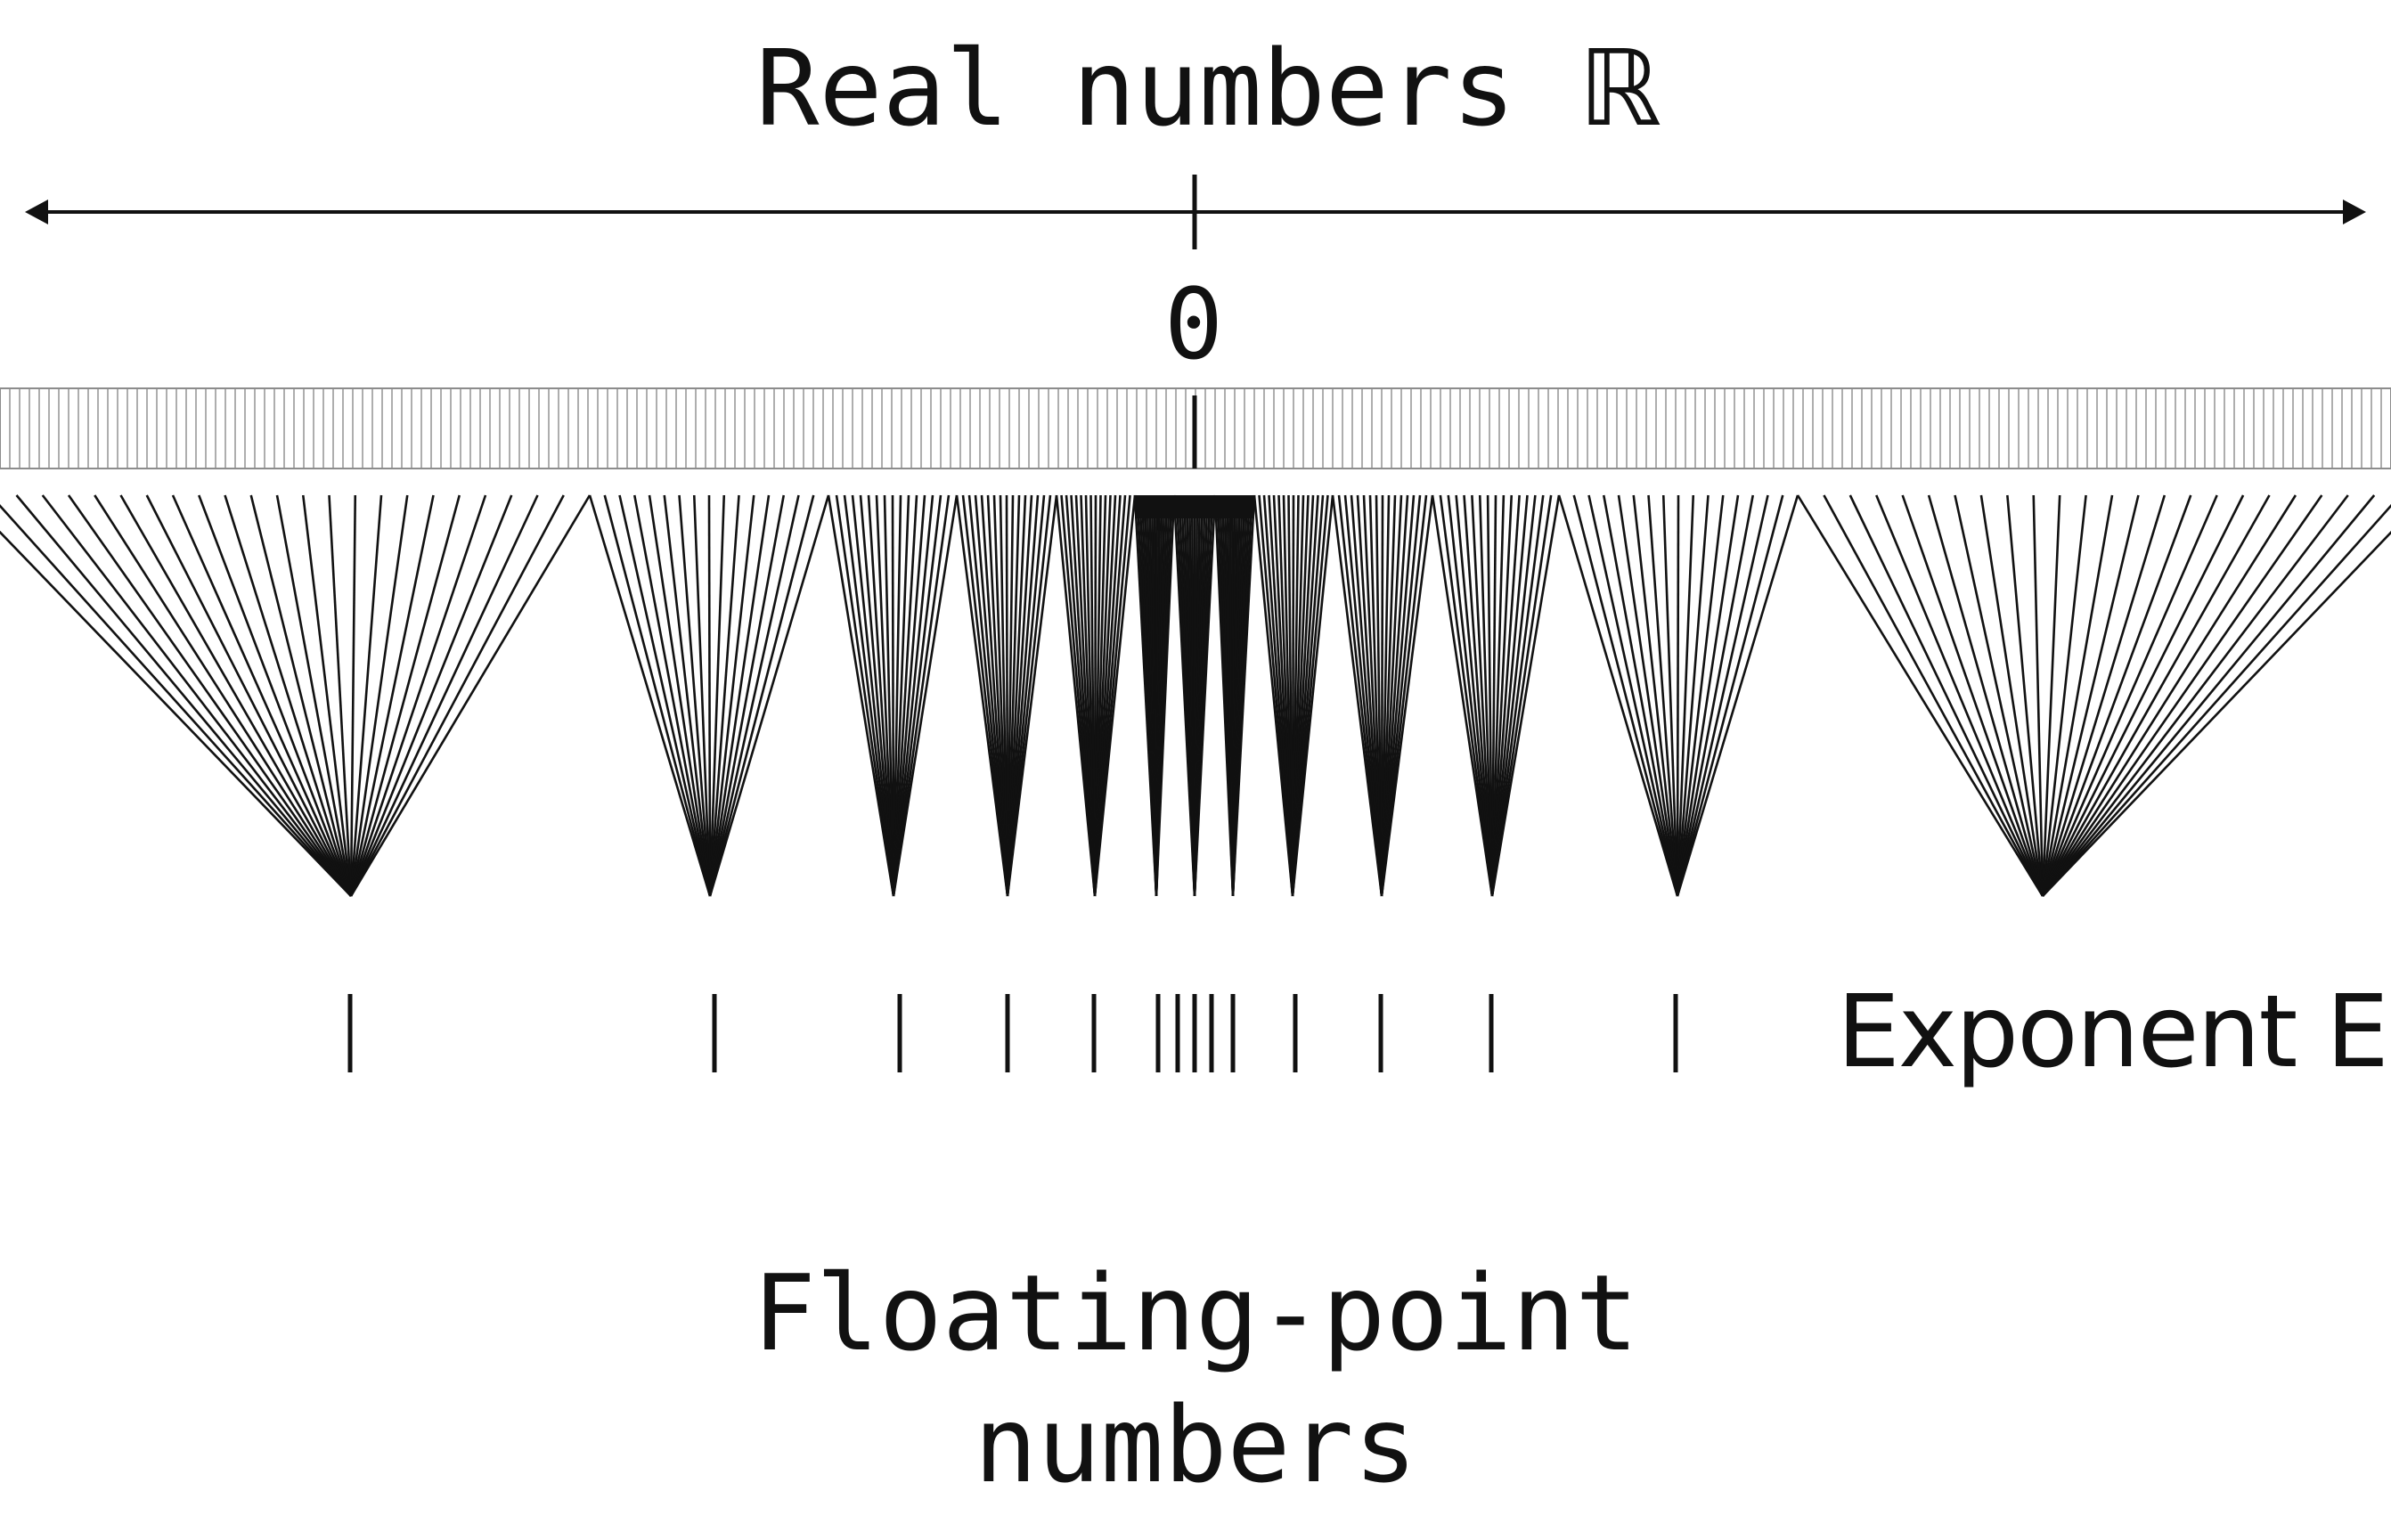 This screenshot has height=1540, width=2391. I want to click on title-text: Real numbers, so click(1135, 89).